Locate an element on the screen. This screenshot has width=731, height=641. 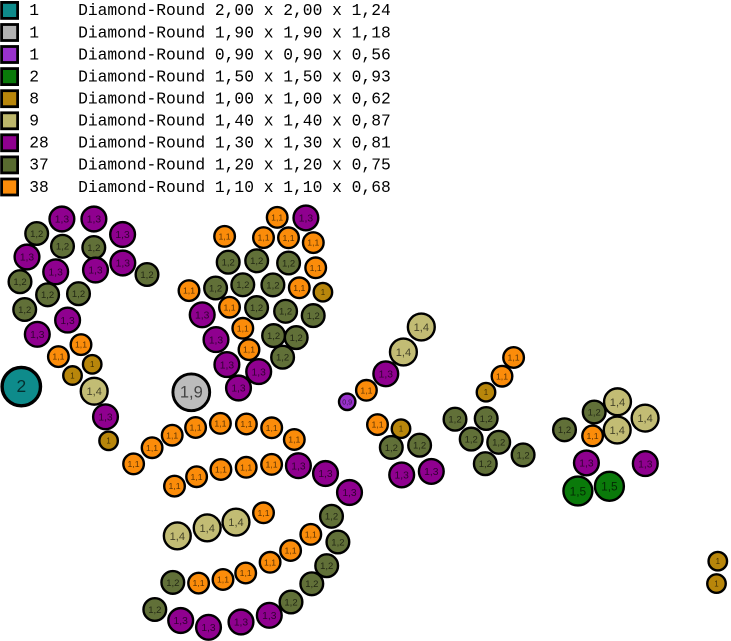
svg-text:Diamond-Round 1,30 x 1,30 x 0,: Diamond-Round 1,30 x 1,30 x 0,81 is located at coordinates (234, 143).